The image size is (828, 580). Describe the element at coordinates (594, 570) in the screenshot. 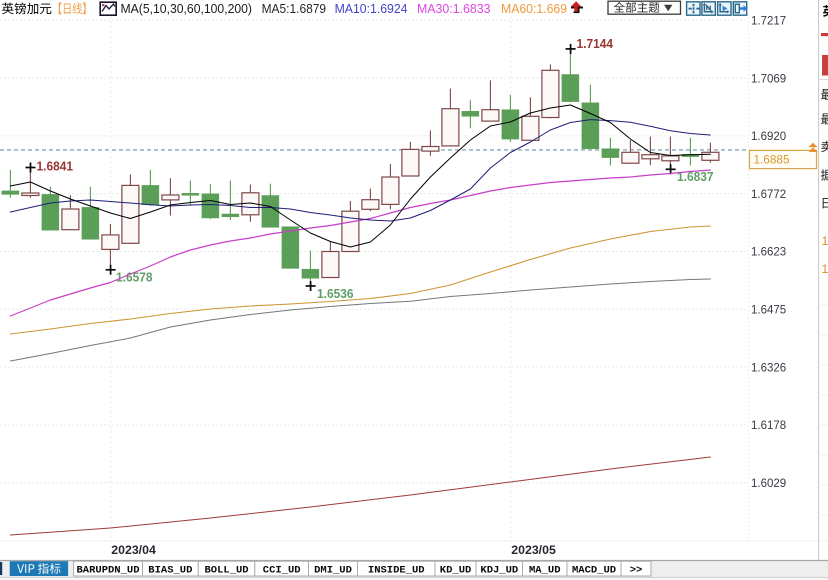

I see `svg-text: MACD_UD` at that location.